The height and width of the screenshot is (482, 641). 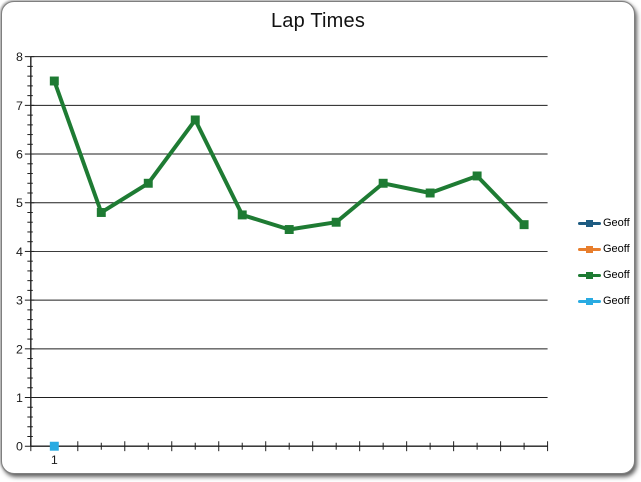 I want to click on y-tick-label: 5, so click(x=19, y=203).